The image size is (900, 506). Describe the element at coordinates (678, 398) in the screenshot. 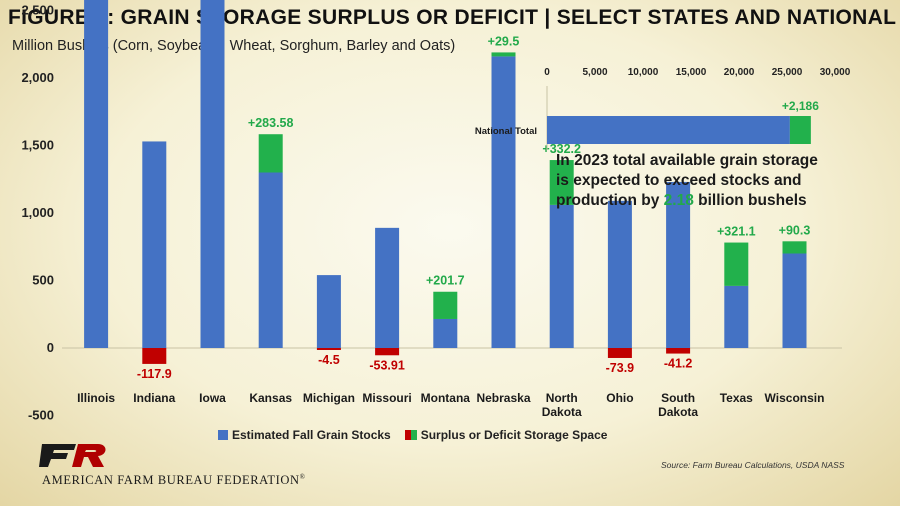

I see `x-category-label: South` at that location.